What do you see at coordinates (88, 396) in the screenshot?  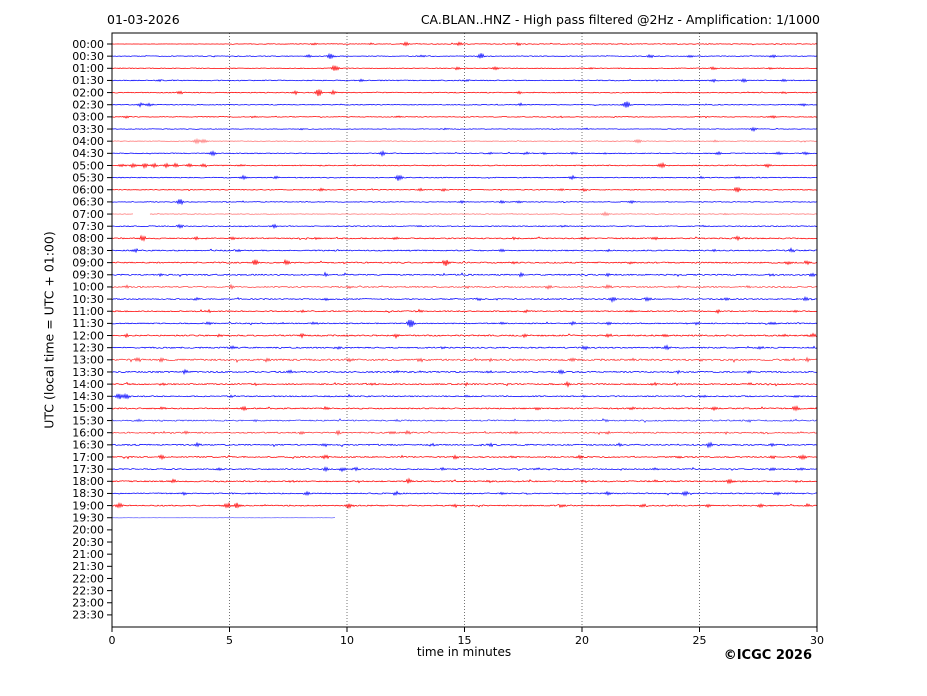 I see `y-tick-label: 14:30` at bounding box center [88, 396].